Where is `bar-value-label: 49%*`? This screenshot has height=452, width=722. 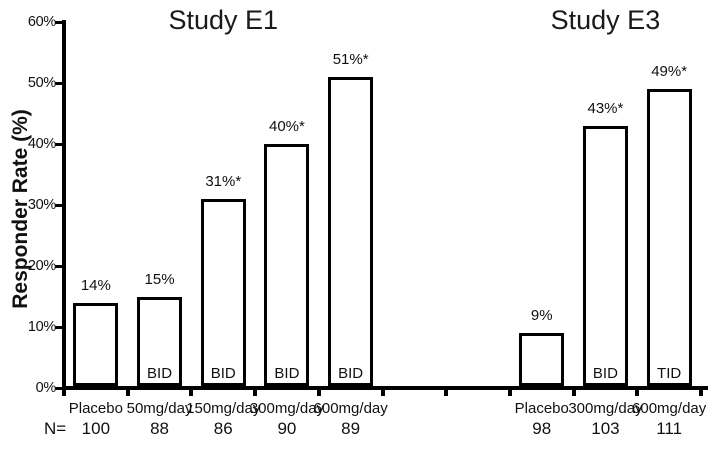 bar-value-label: 49%* is located at coordinates (669, 72).